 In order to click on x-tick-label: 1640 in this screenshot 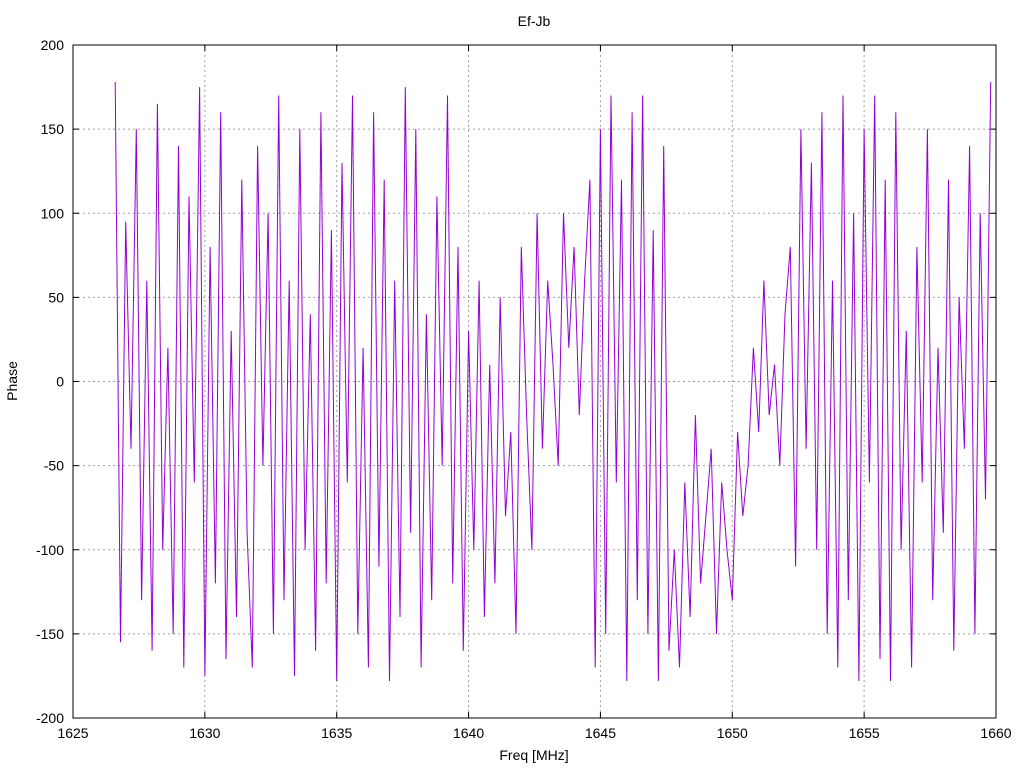, I will do `click(468, 733)`.